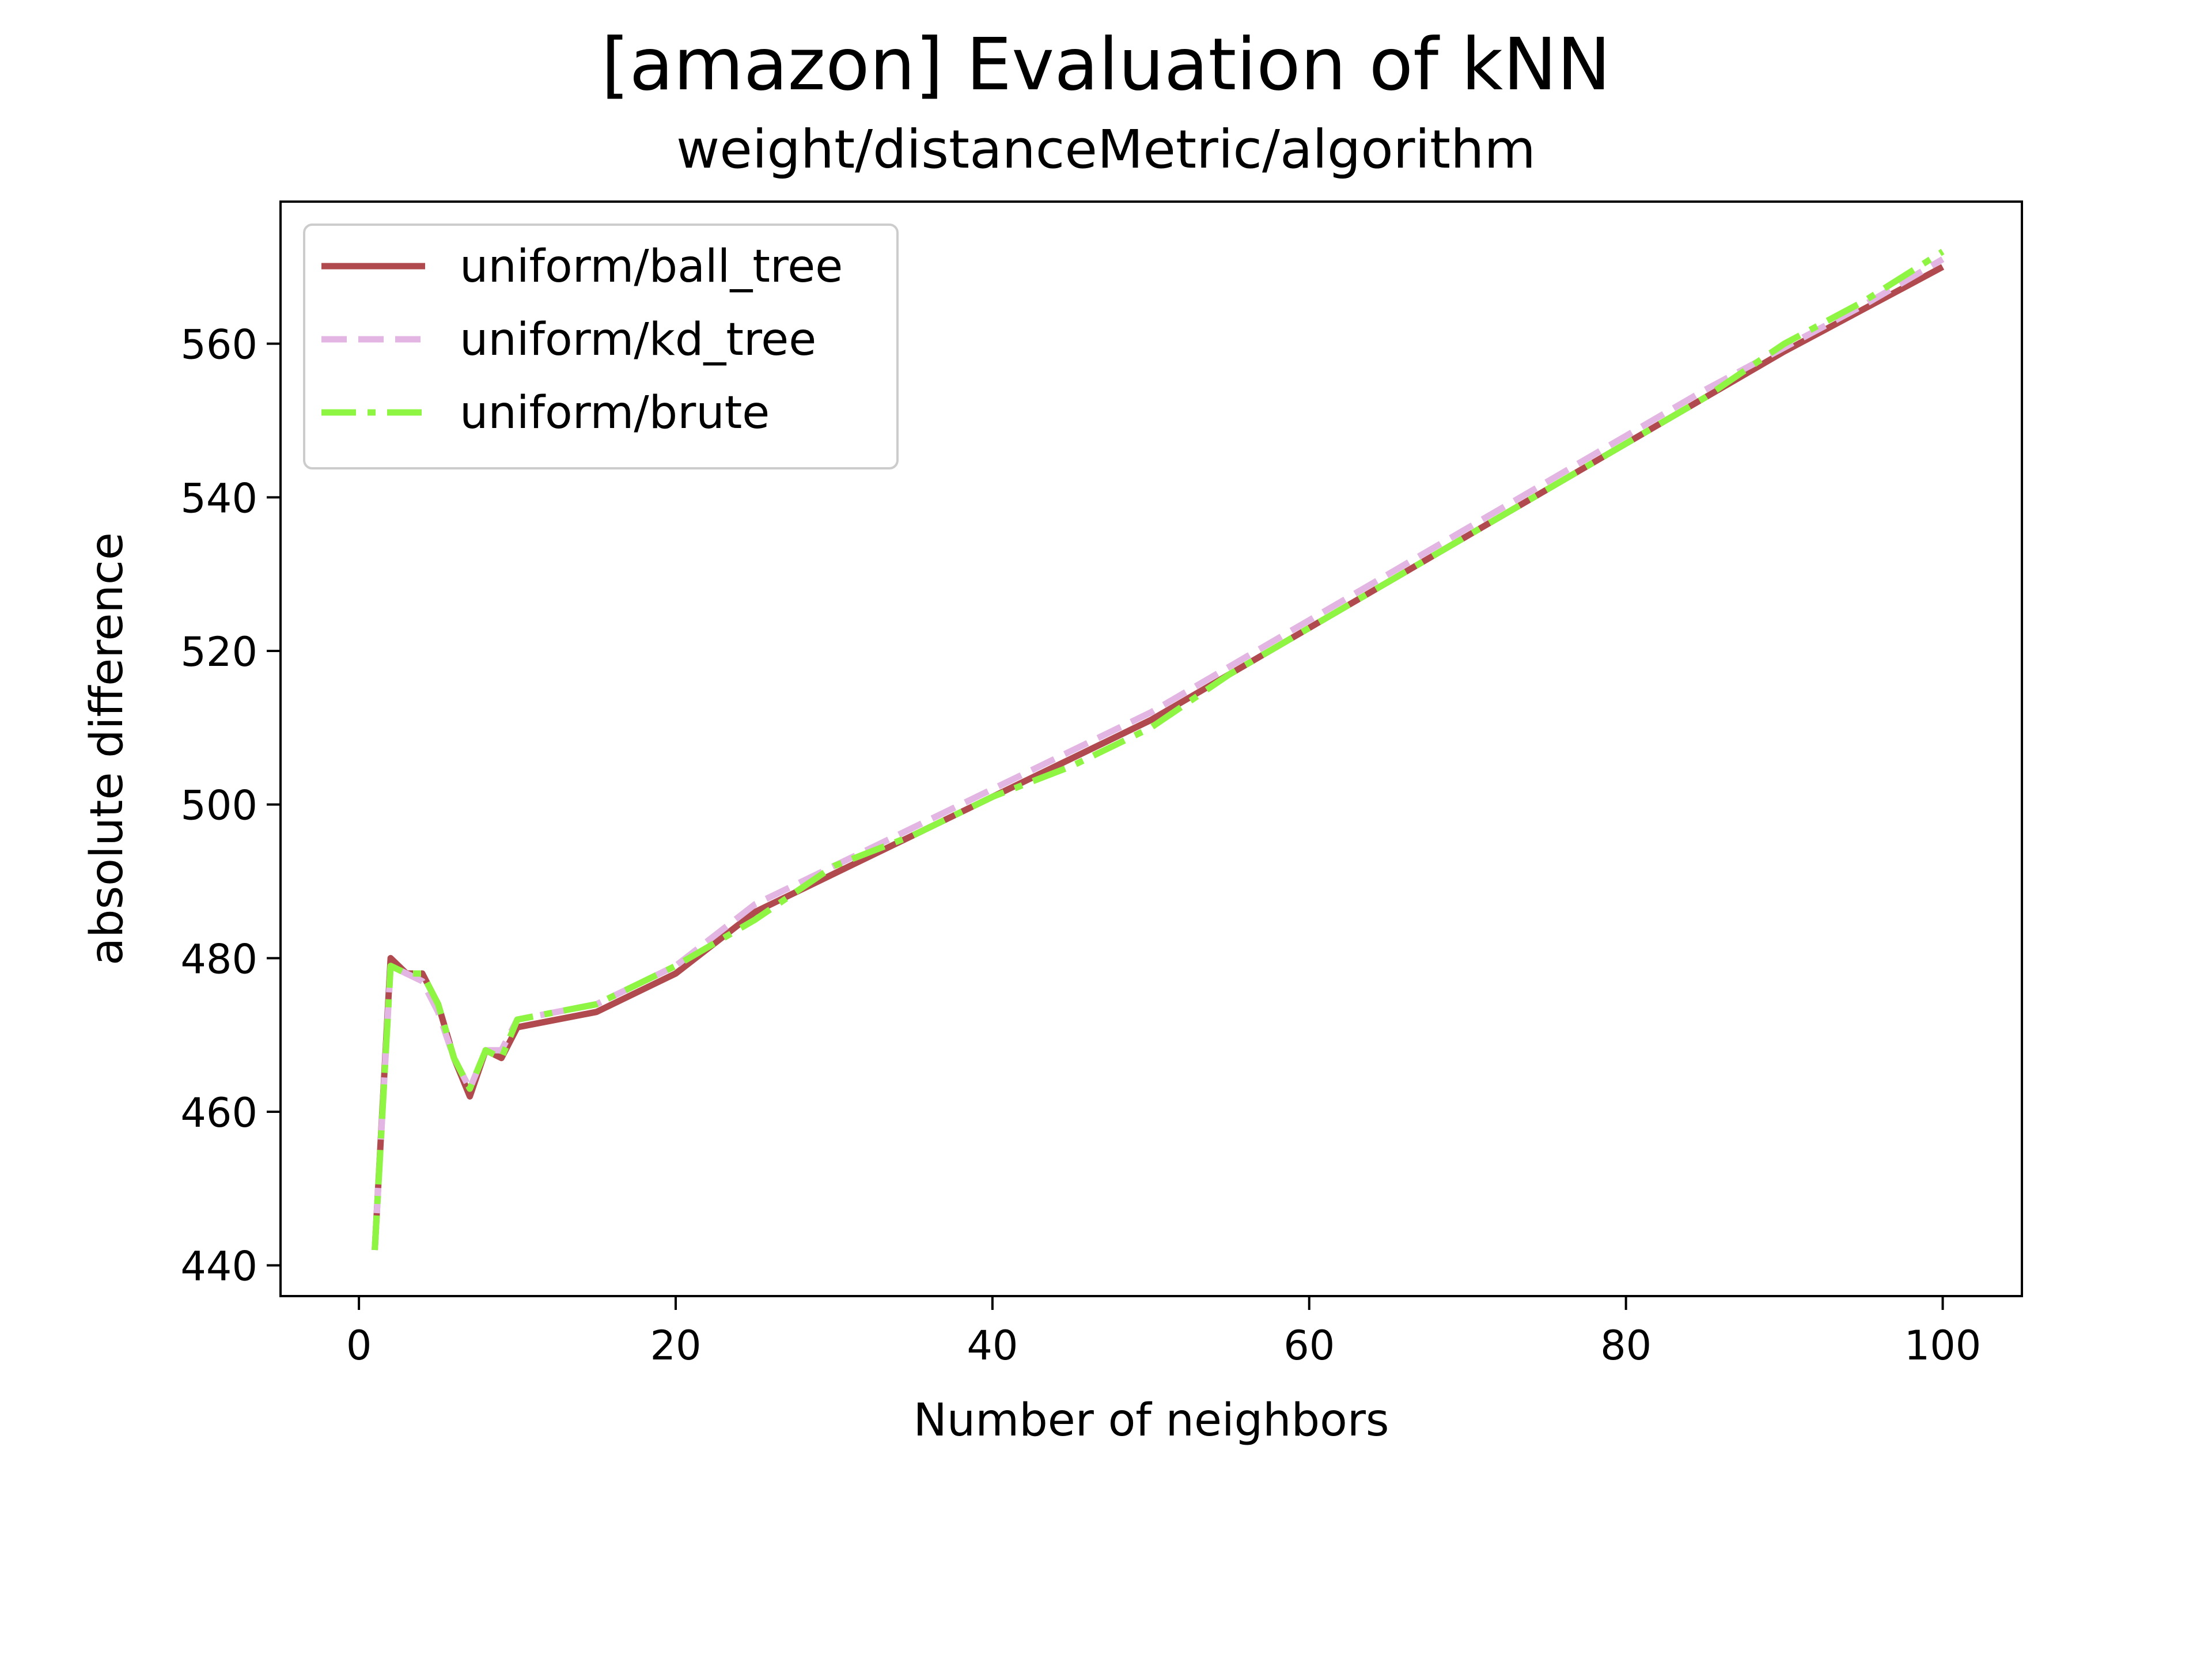 Image resolution: width=2212 pixels, height=1659 pixels. Describe the element at coordinates (1309, 1345) in the screenshot. I see `x-tick-label: 60` at that location.